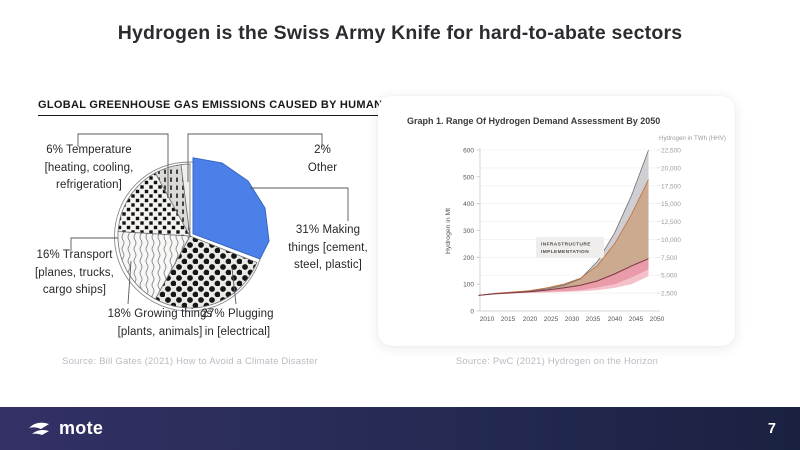  What do you see at coordinates (255, 157) in the screenshot?
I see `leader-line-other` at bounding box center [255, 157].